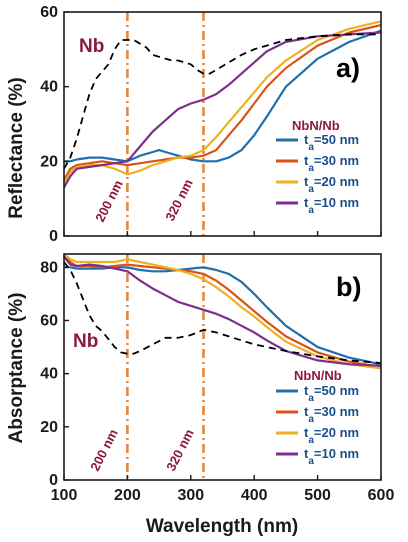 Image resolution: width=408 pixels, height=542 pixels. What do you see at coordinates (381, 495) in the screenshot?
I see `panel-b-x-tick-label: 600` at bounding box center [381, 495].